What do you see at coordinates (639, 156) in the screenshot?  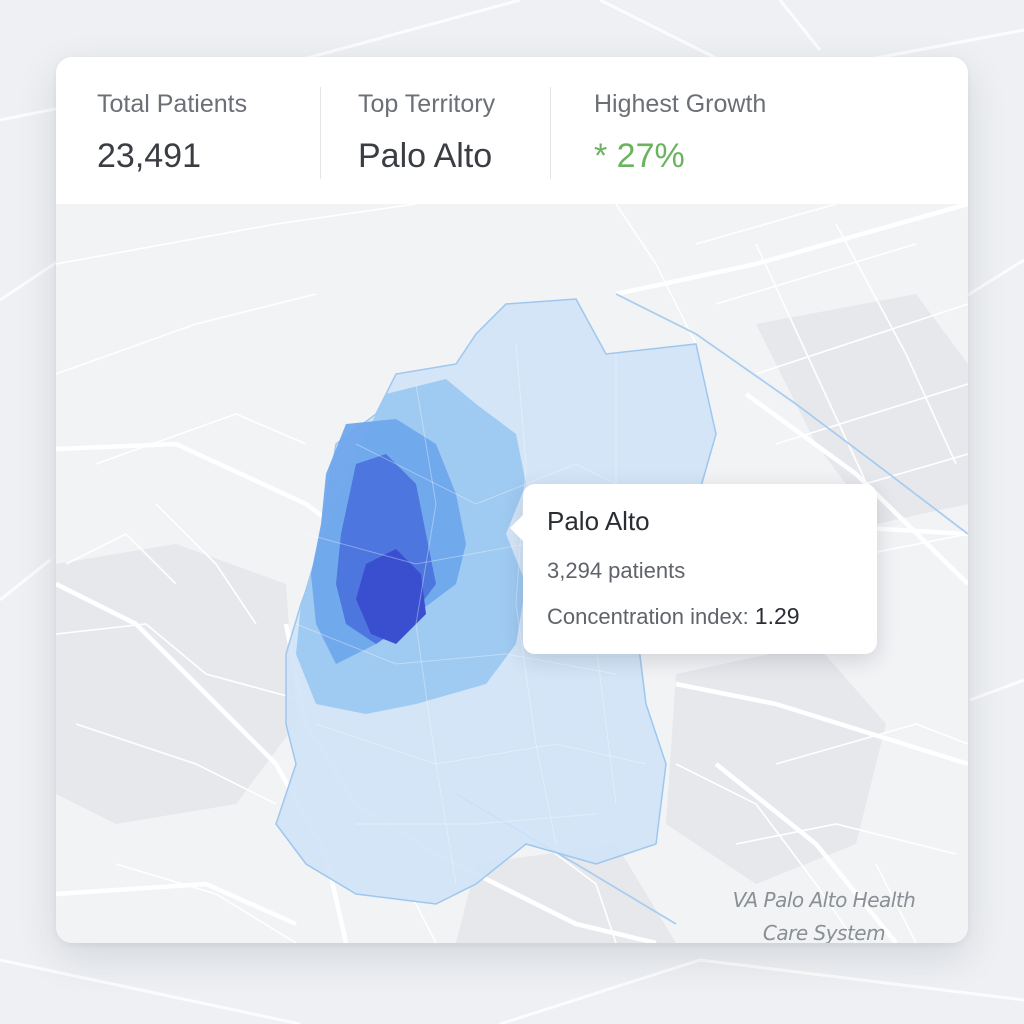 I see `stat-value-growth: * 27%` at bounding box center [639, 156].